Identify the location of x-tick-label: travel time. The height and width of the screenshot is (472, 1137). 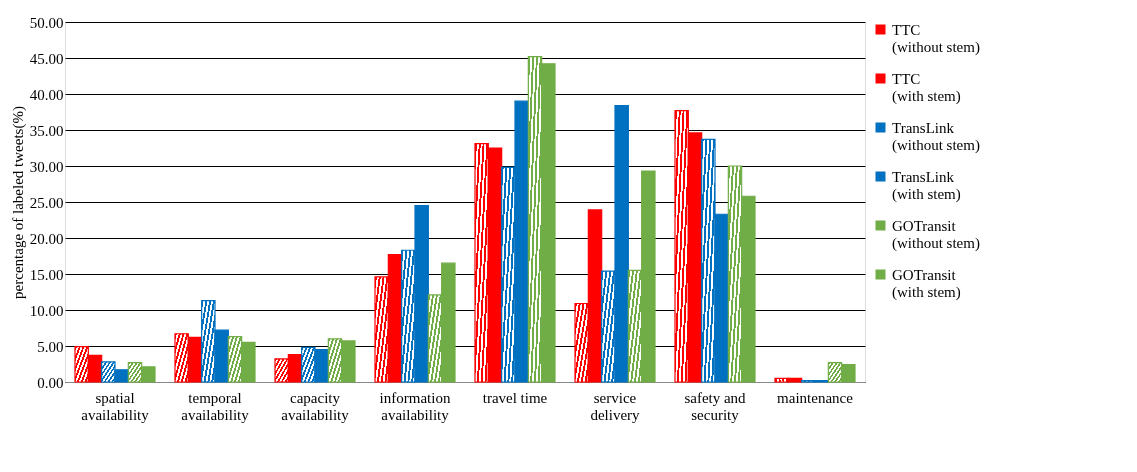
(515, 397).